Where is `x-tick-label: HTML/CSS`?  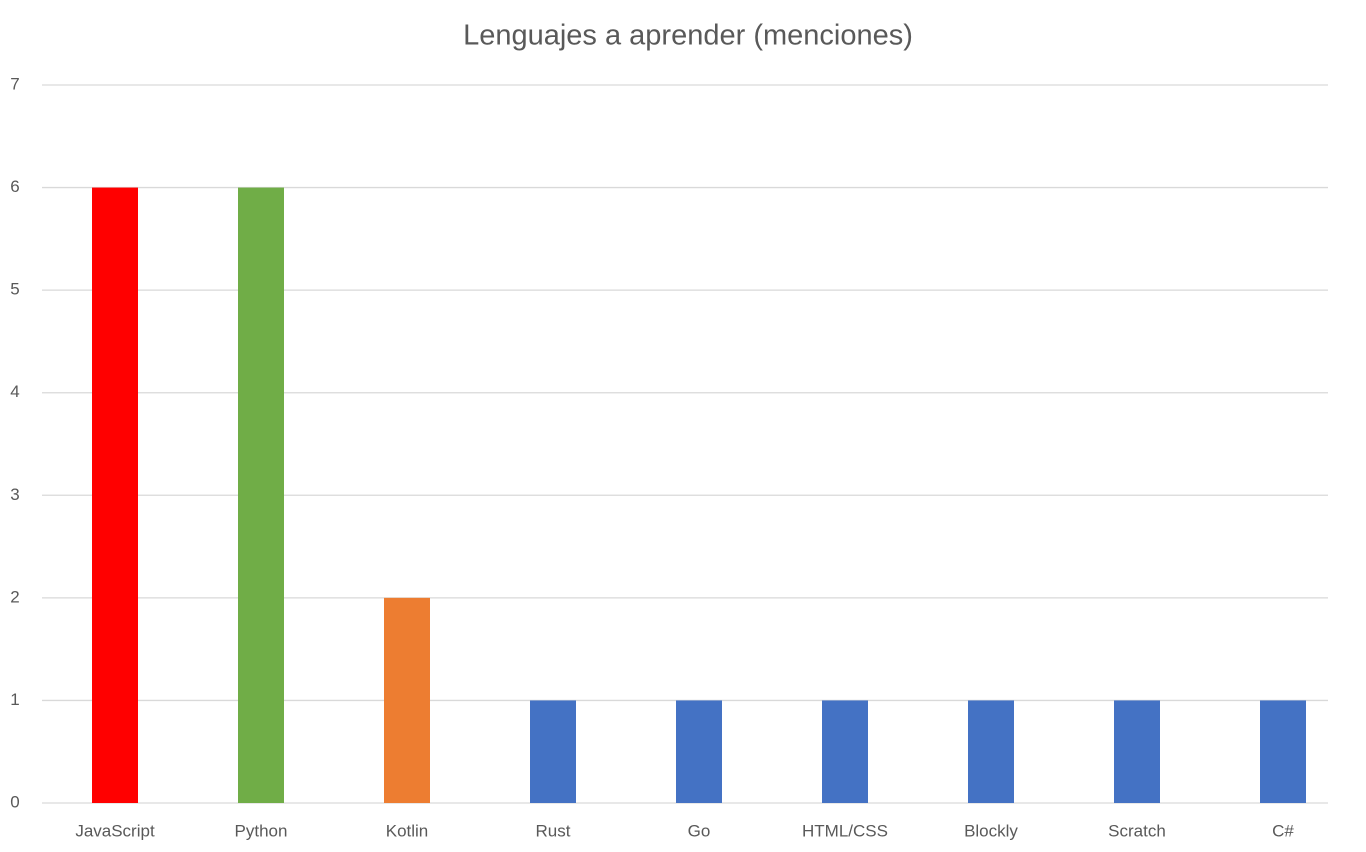 x-tick-label: HTML/CSS is located at coordinates (845, 830).